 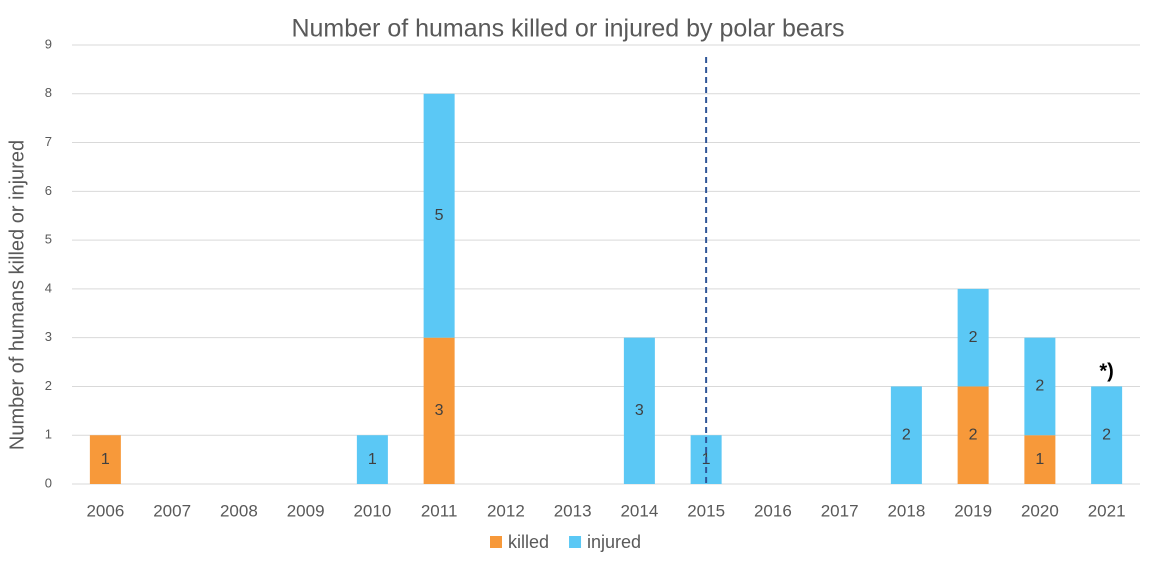 What do you see at coordinates (48, 190) in the screenshot?
I see `y-tick-label: 6` at bounding box center [48, 190].